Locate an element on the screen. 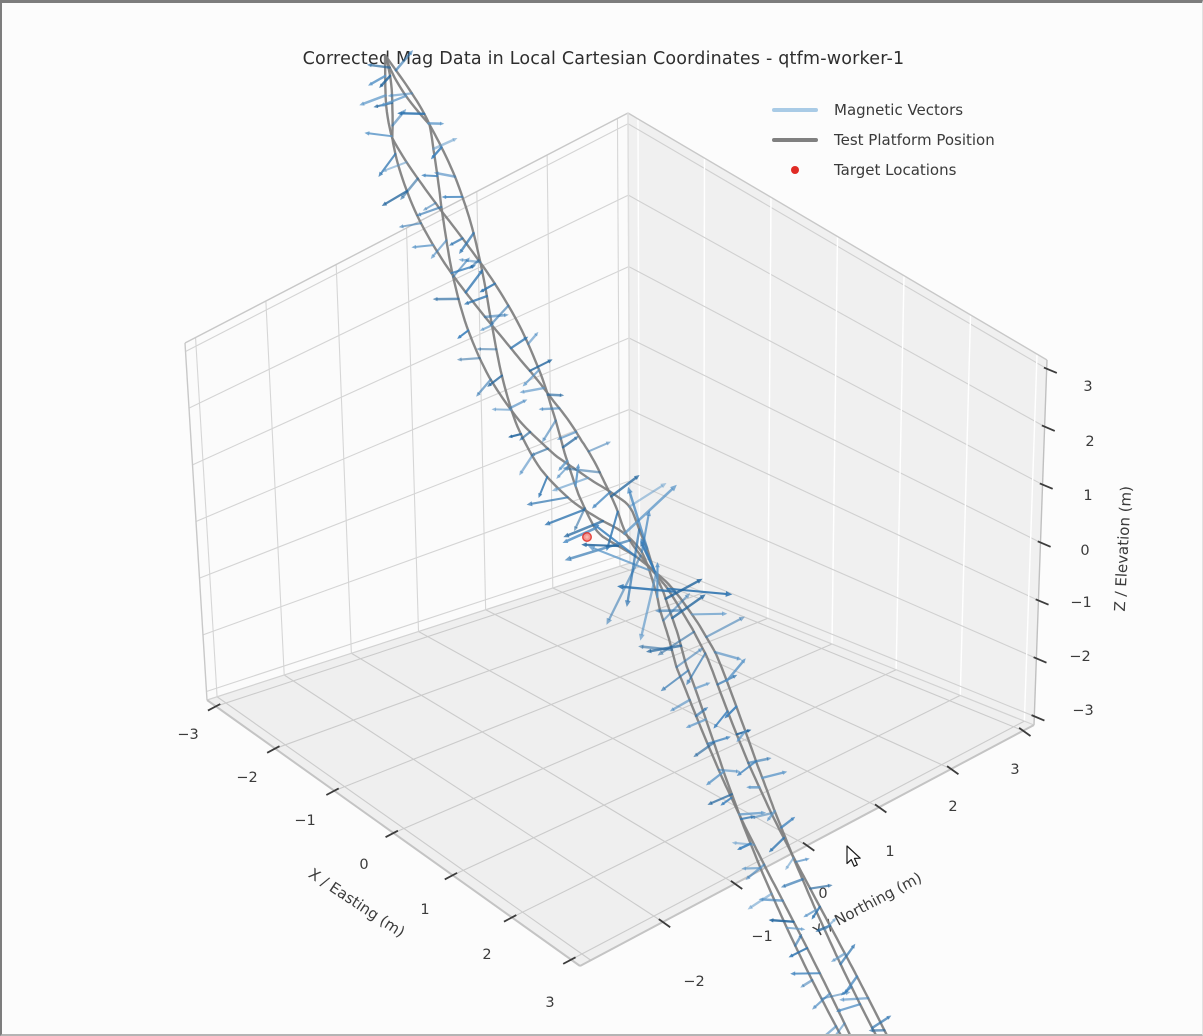 The image size is (1203, 1036). magnetic-vectors-line-sample is located at coordinates (795, 110).